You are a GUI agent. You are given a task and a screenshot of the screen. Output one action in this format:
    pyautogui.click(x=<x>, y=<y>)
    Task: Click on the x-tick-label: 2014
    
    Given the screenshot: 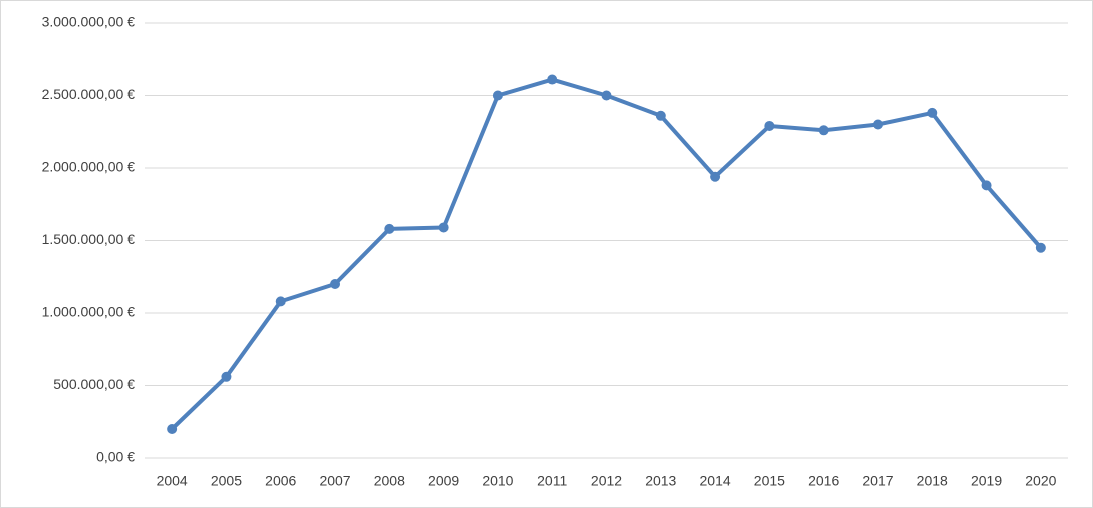 What is the action you would take?
    pyautogui.click(x=715, y=481)
    